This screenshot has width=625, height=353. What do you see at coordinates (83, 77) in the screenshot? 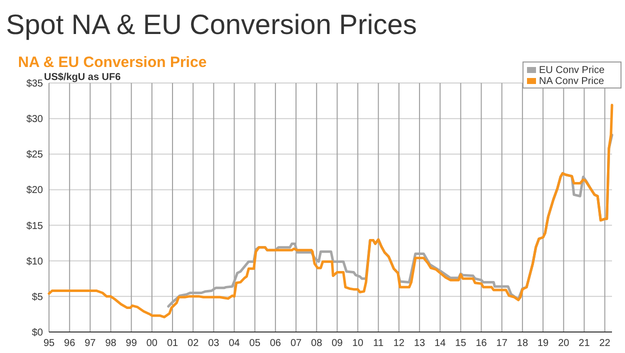
I see `y-axis-title: US$/kgU as UF6` at bounding box center [83, 77].